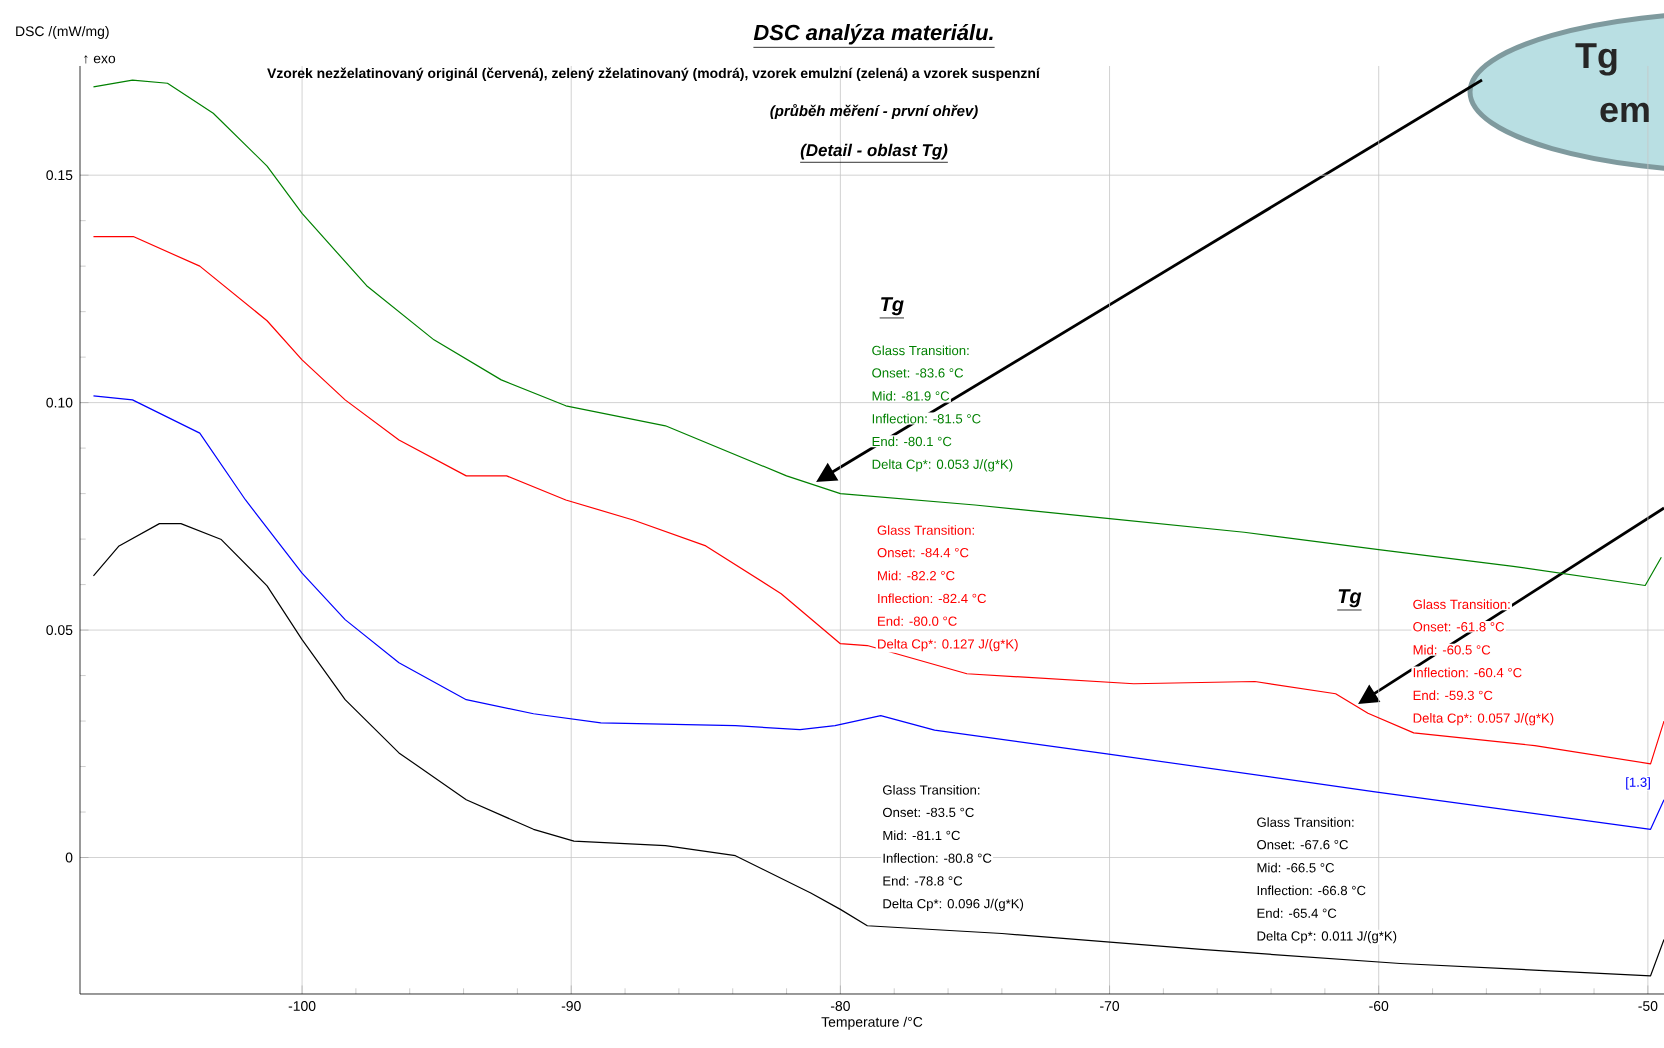 The image size is (1664, 1048). I want to click on annotation: (Detail - oblast Tg), so click(874, 151).